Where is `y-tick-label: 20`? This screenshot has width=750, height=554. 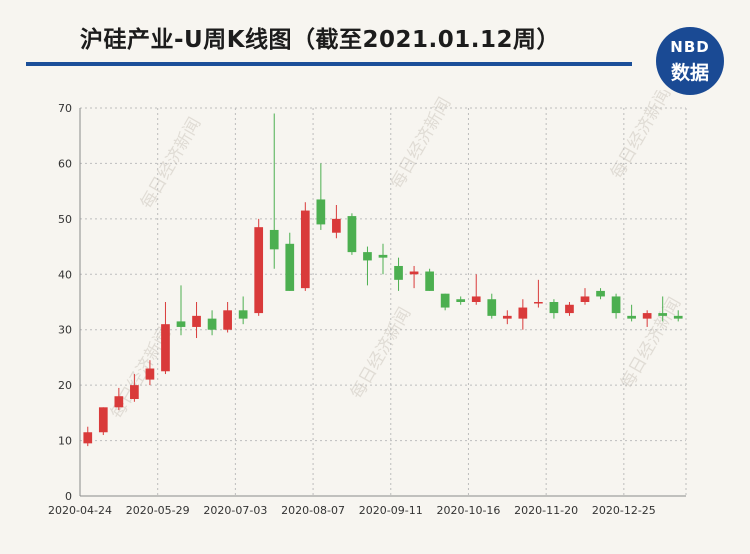
y-tick-label: 20 is located at coordinates (65, 385).